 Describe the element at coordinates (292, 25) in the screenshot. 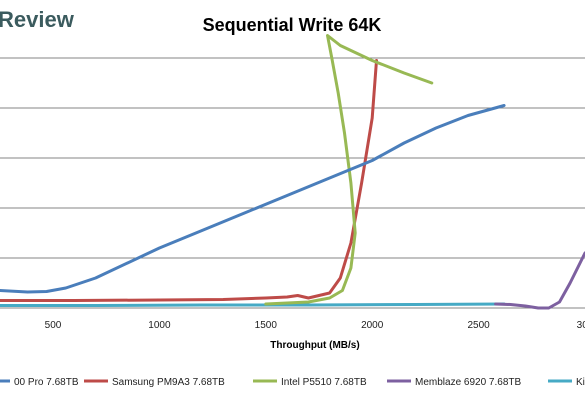

I see `chart-title: Sequential Write 64K` at that location.